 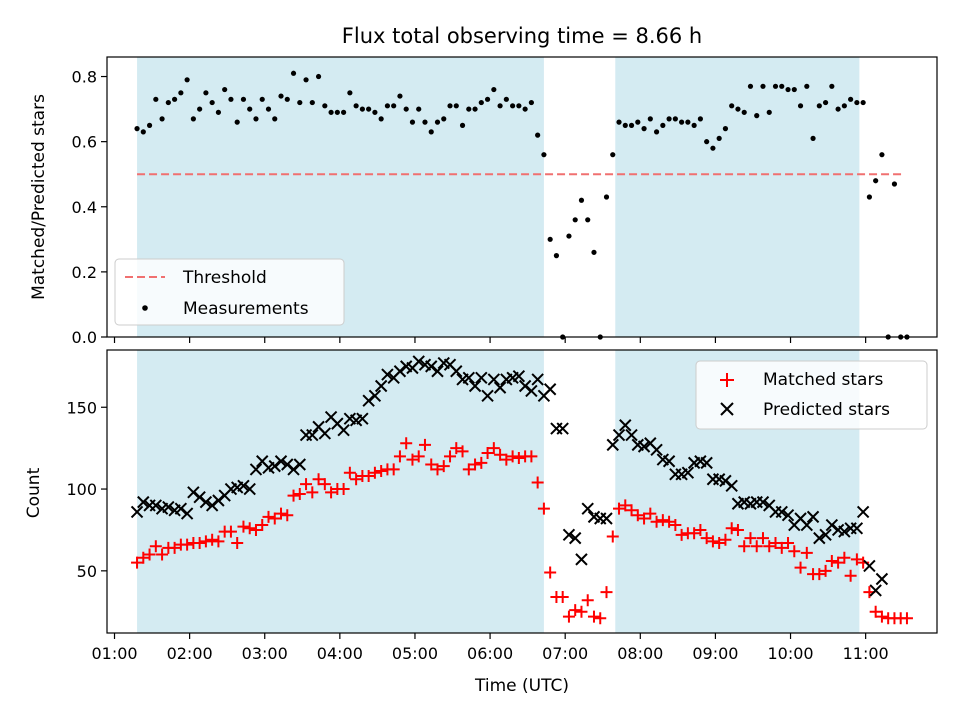 I want to click on xtick-label-1: 02:00, so click(x=190, y=653).